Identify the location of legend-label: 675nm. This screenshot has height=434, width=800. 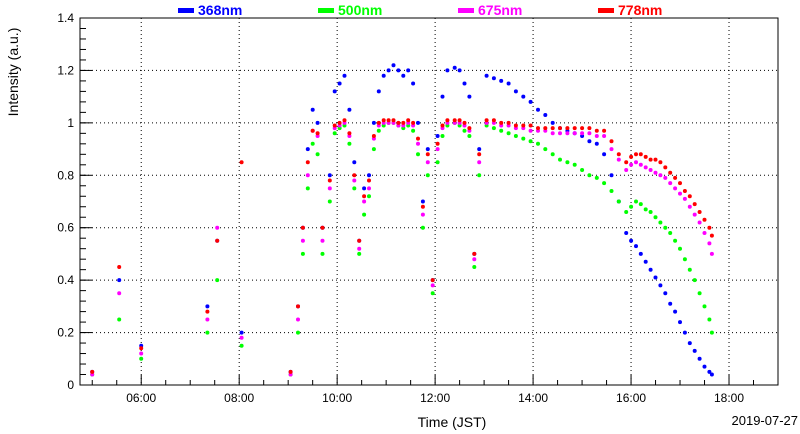
(500, 10).